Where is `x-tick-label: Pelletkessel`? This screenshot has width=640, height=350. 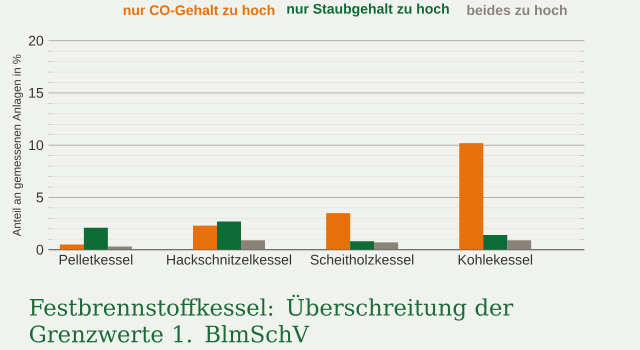 x-tick-label: Pelletkessel is located at coordinates (96, 259).